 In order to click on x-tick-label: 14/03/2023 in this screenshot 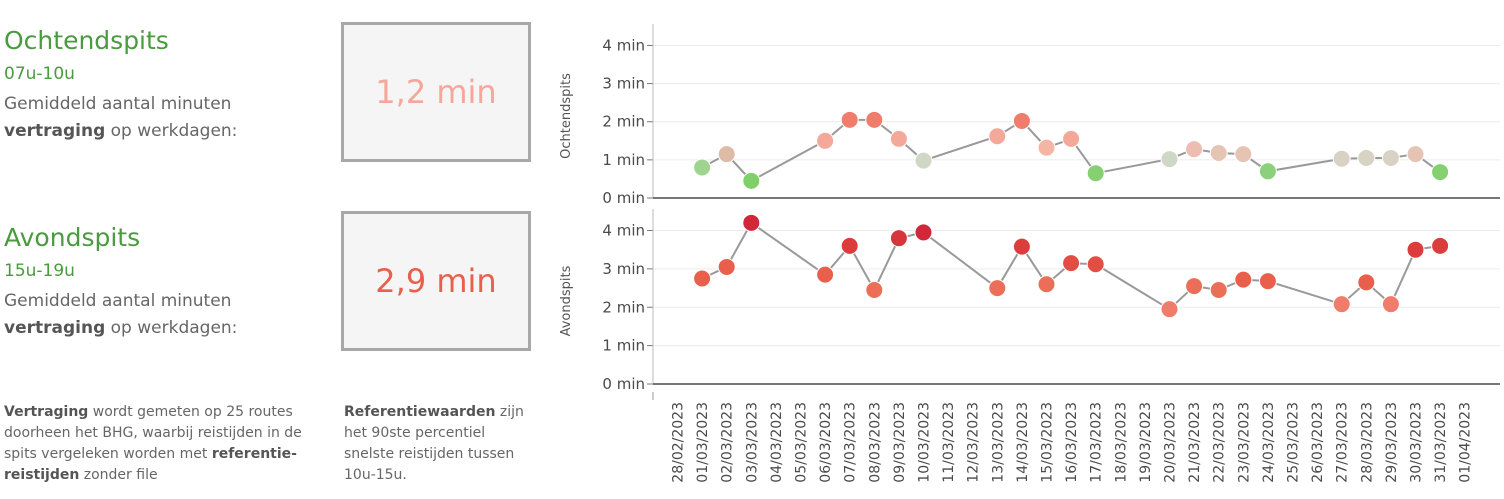, I will do `click(1023, 442)`.